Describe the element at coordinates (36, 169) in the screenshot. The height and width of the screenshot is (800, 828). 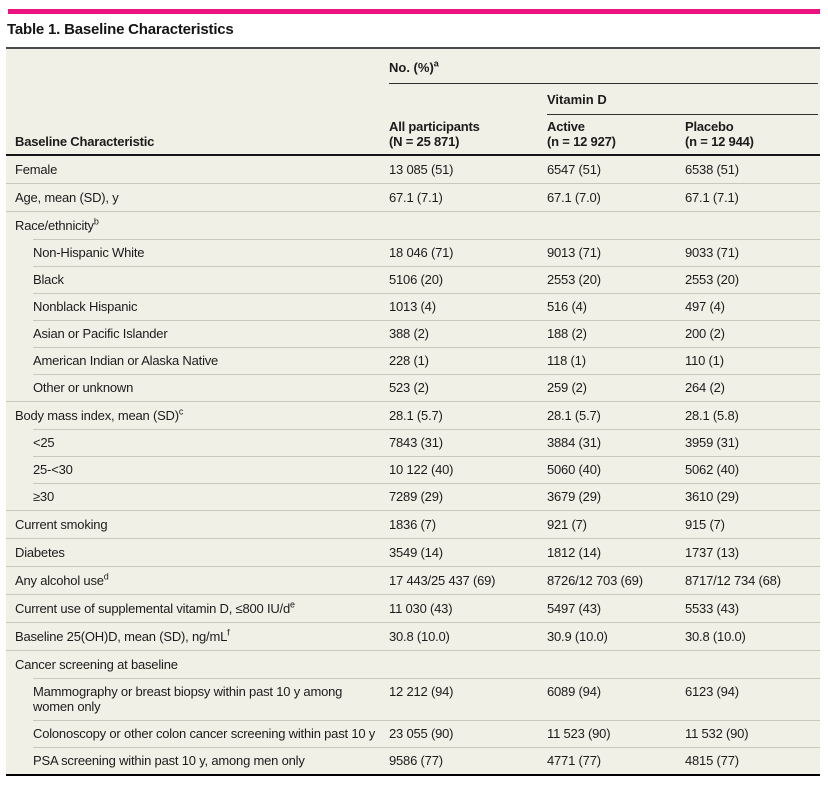
I see `row-label: Female` at that location.